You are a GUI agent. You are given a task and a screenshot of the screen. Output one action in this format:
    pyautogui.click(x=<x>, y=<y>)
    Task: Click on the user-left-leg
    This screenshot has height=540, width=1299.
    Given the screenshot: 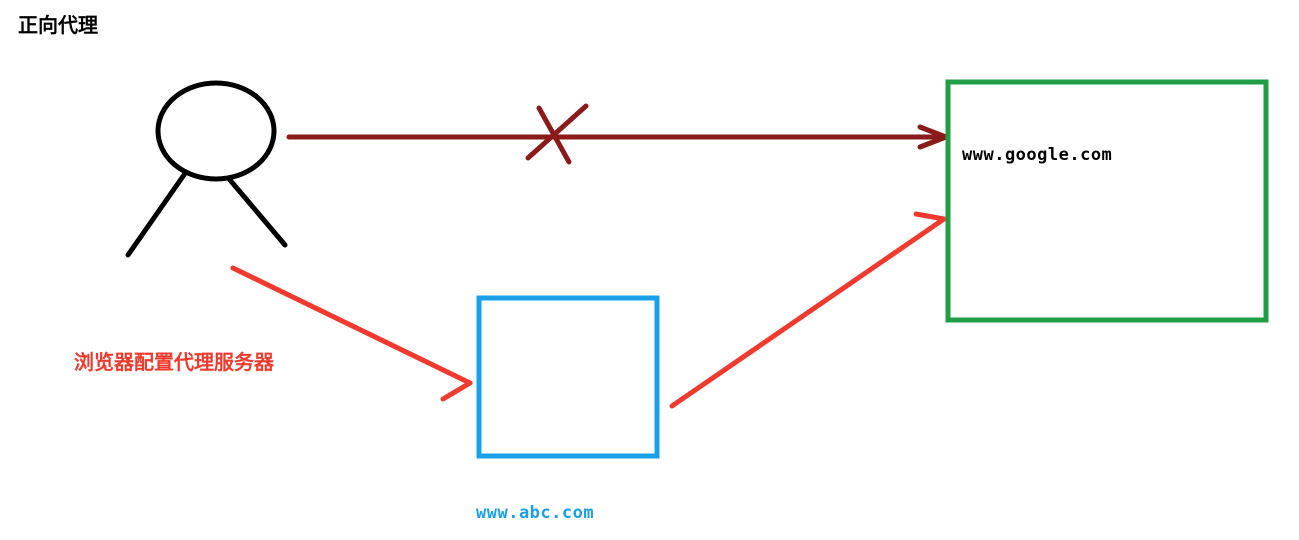 What is the action you would take?
    pyautogui.click(x=157, y=213)
    